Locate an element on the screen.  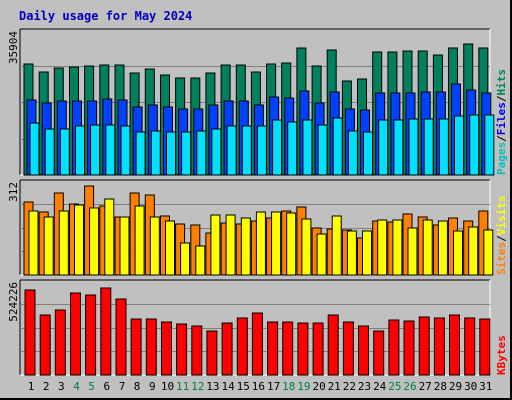
x-tick-label-day-14: 14 is located at coordinates (228, 386).